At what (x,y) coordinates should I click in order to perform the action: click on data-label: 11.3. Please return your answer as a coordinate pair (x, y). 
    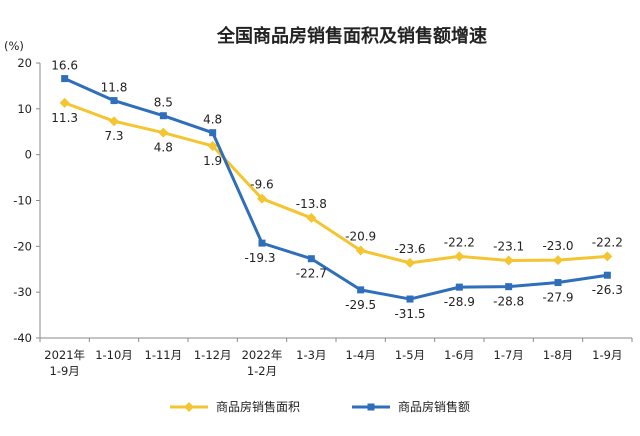
    Looking at the image, I should click on (64, 118).